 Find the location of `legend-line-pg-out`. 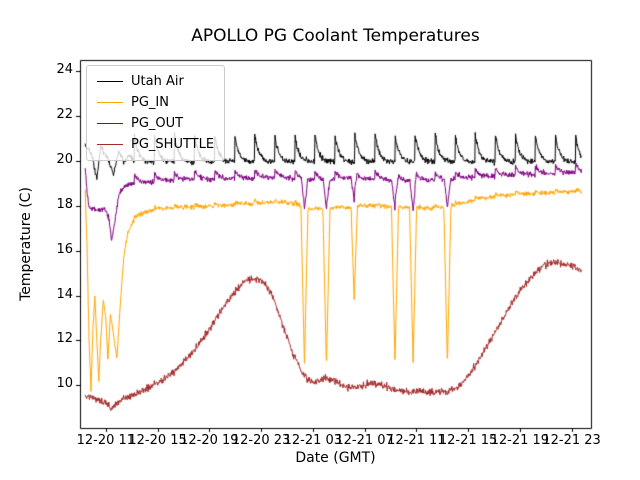

legend-line-pg-out is located at coordinates (110, 123).